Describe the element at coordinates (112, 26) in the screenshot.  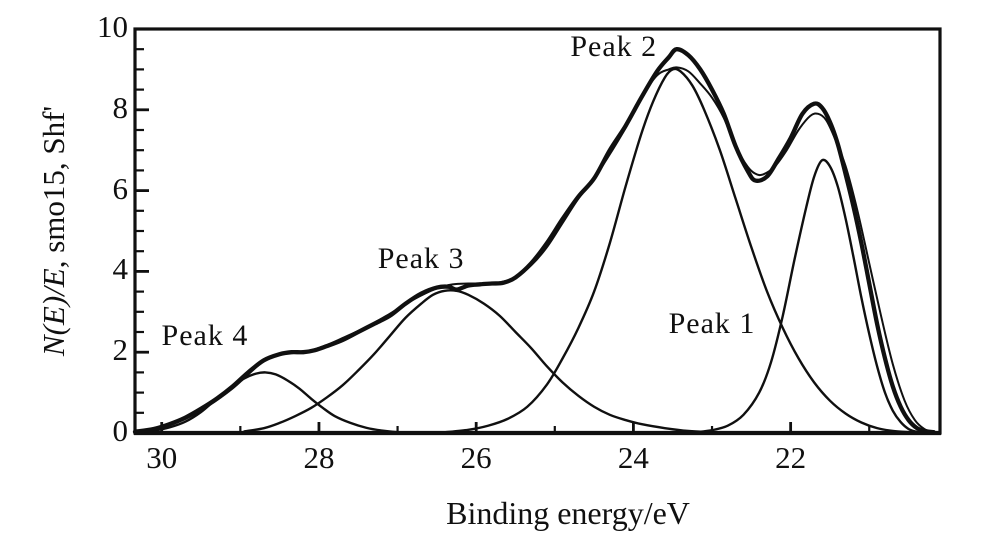
I see `y-tick-label-10: 10` at that location.